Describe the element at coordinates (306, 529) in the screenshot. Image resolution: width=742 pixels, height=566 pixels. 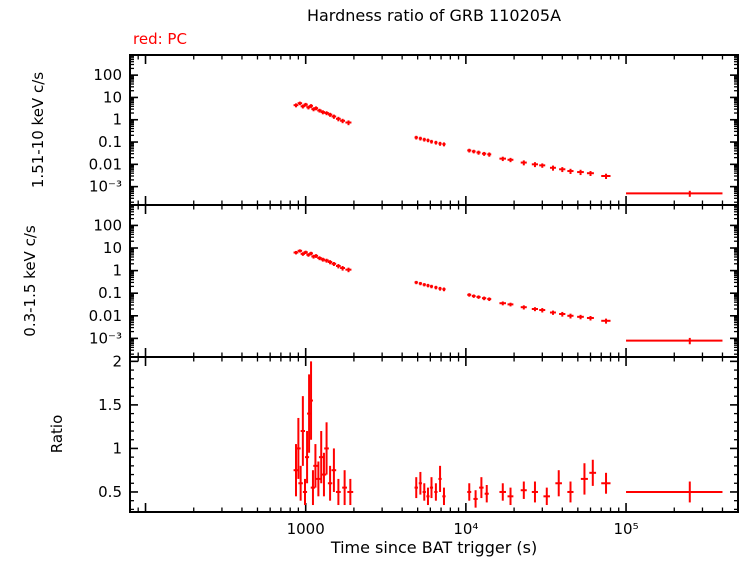
I see `svg-text: 1000` at that location.